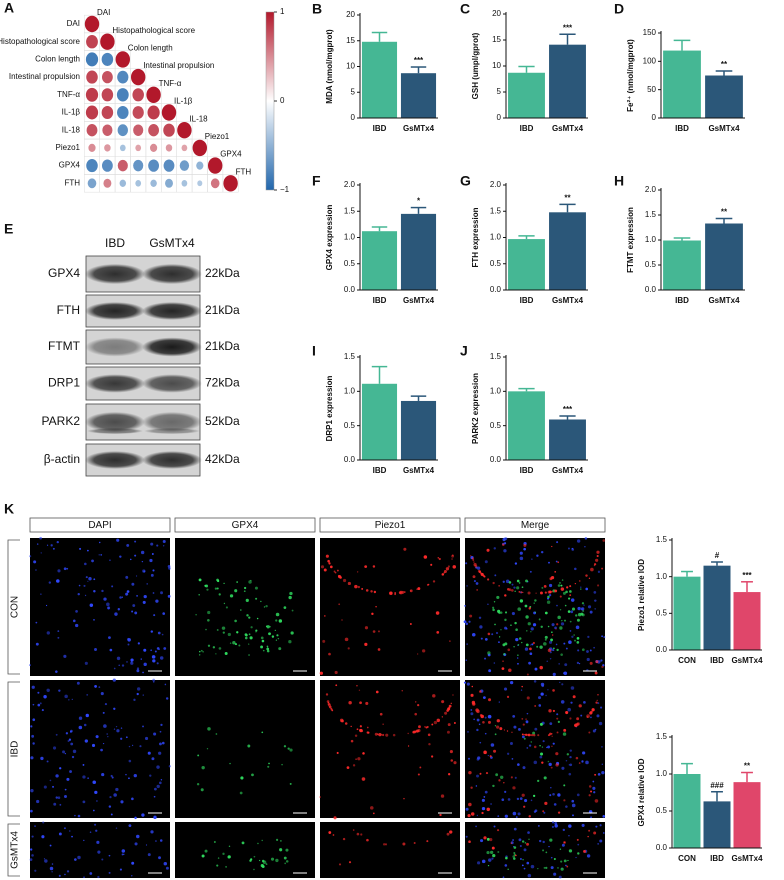  I want to click on cell, so click(230, 183).